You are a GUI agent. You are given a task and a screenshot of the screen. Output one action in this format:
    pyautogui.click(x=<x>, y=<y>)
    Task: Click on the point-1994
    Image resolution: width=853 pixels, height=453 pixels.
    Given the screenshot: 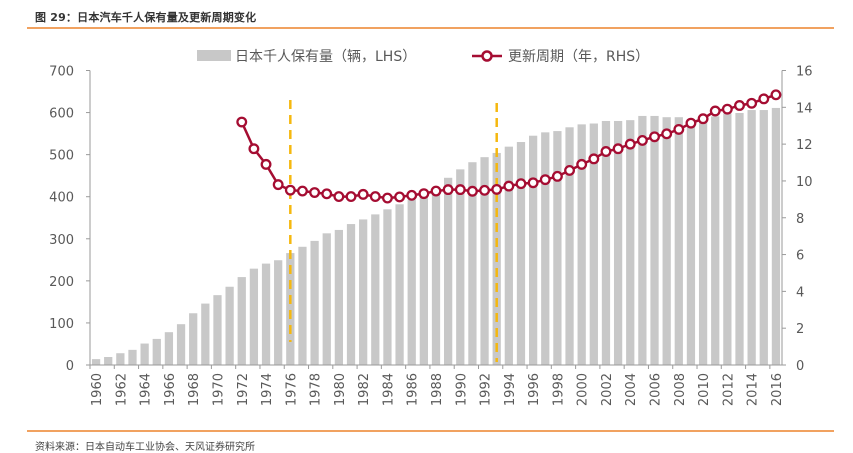 What is the action you would take?
    pyautogui.click(x=509, y=186)
    